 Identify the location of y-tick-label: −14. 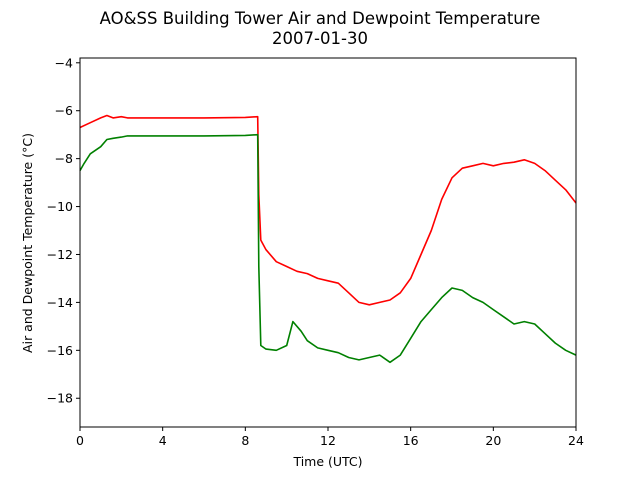
(60, 302).